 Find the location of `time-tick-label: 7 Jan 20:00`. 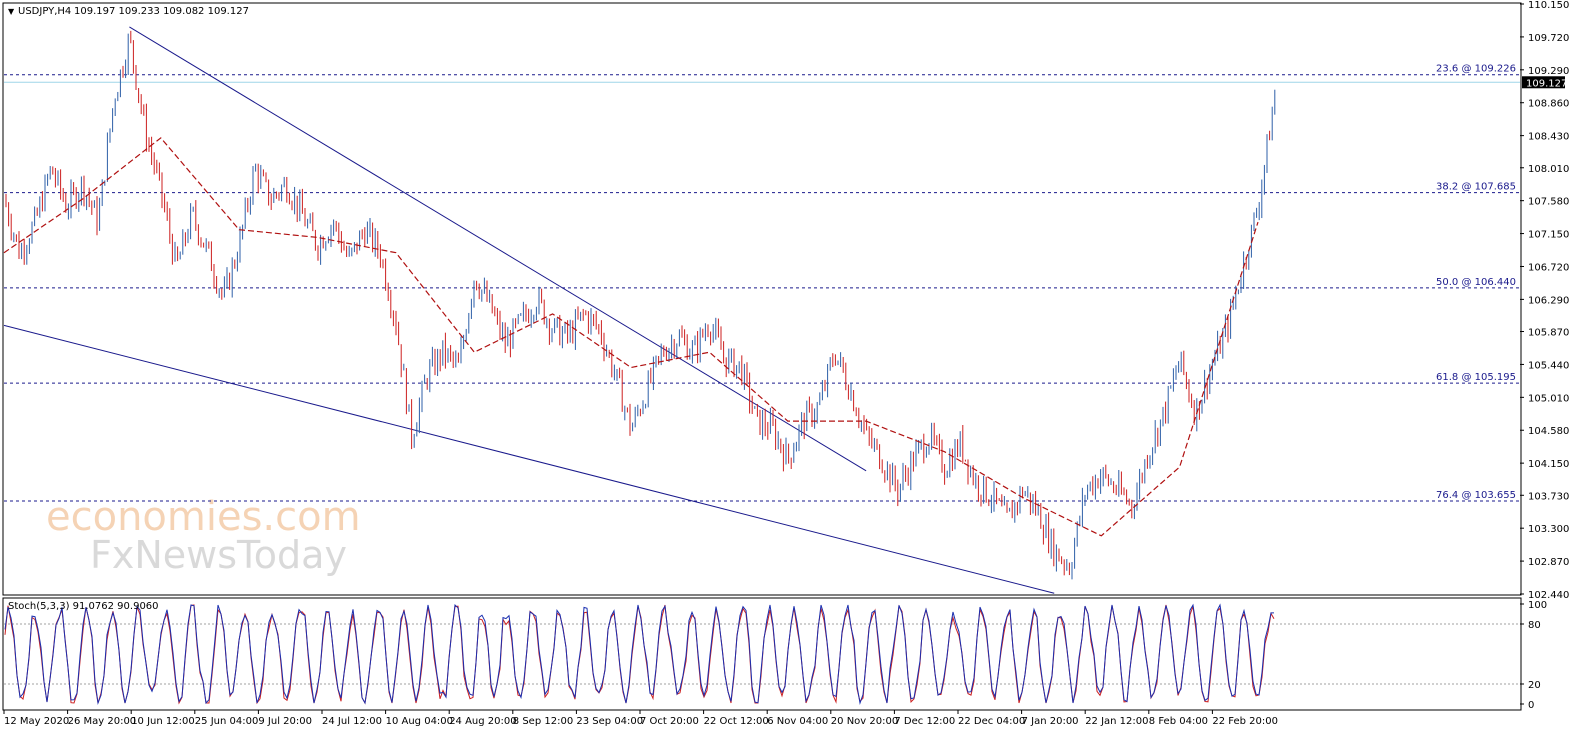

time-tick-label: 7 Jan 20:00 is located at coordinates (1050, 721).